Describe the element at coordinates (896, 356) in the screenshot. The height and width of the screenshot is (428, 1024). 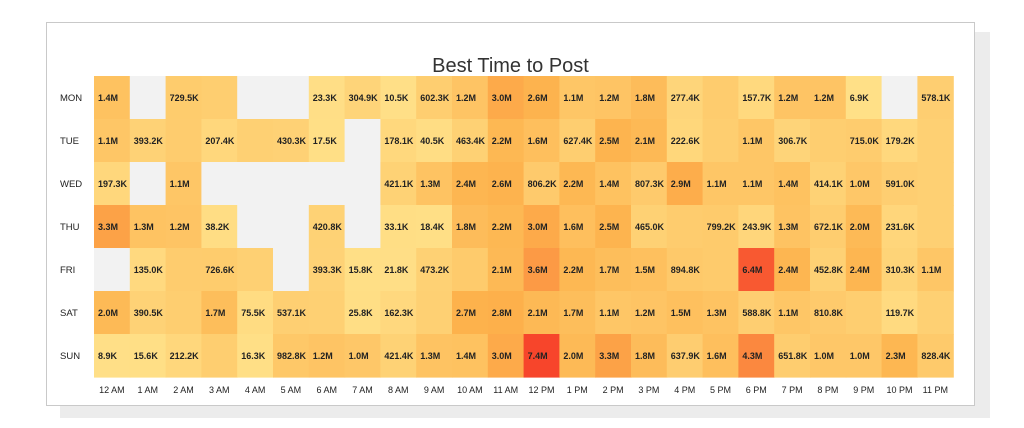
I see `cell-value-label: 2.3M` at that location.